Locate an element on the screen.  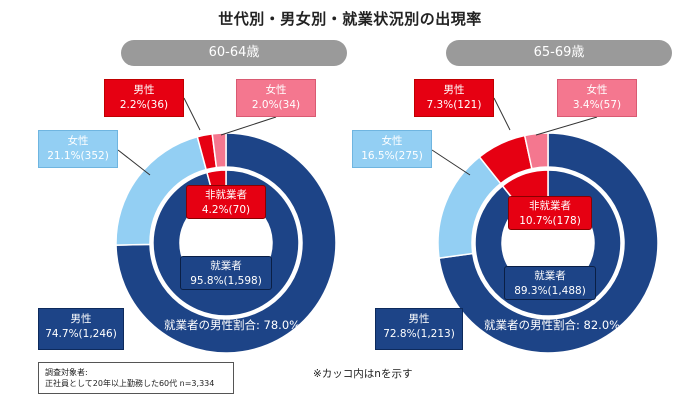
label-nonworker-male-65-69: 男性 7.3%(121) is located at coordinates (454, 98).